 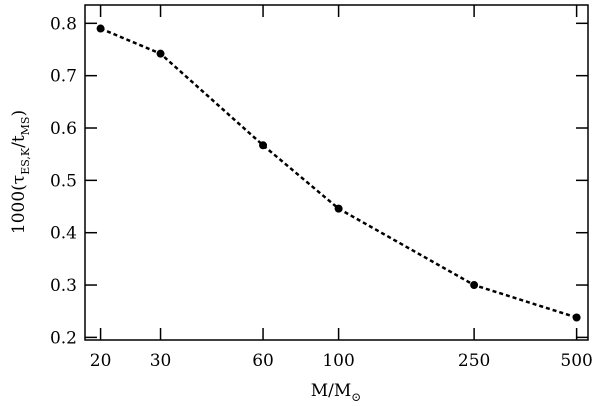 I want to click on y-tick-label: 0.4, so click(x=63, y=234).